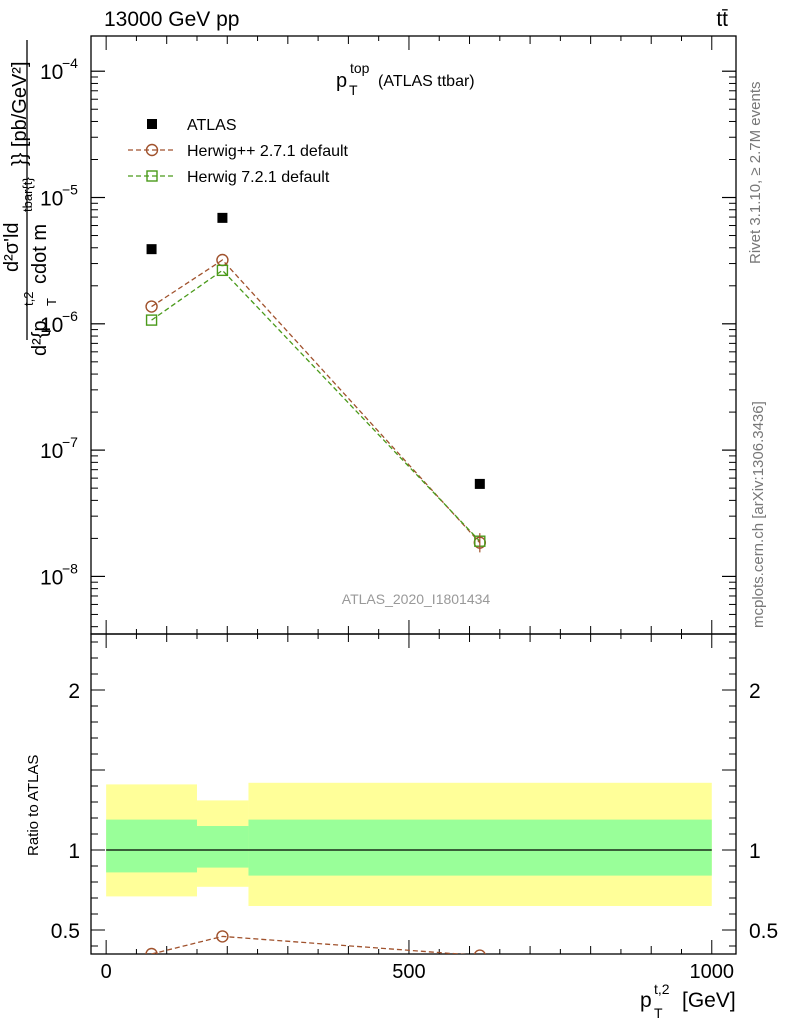 The width and height of the screenshot is (786, 1024). What do you see at coordinates (268, 151) in the screenshot?
I see `legend-label: Herwig++ 2.7.1 default` at bounding box center [268, 151].